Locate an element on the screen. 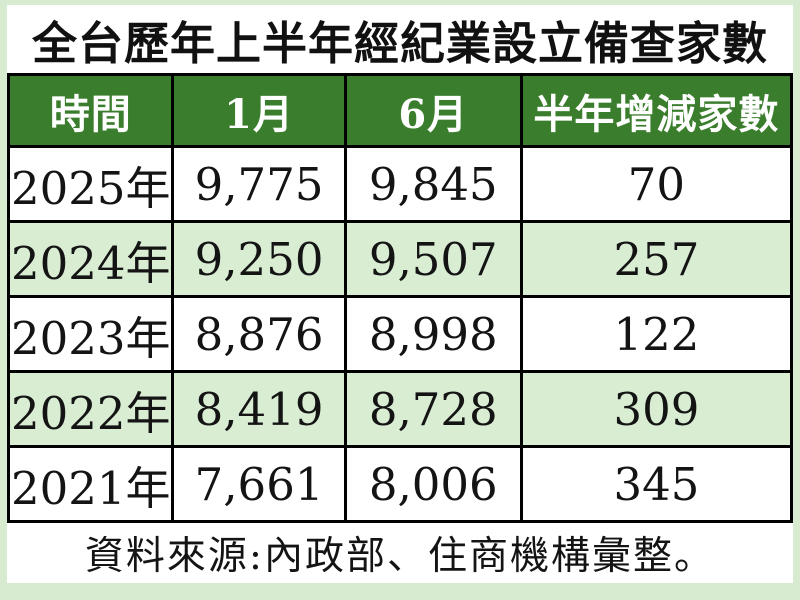 This screenshot has width=800, height=600. table-row-2021: 2021年 7,661 8,006 345 is located at coordinates (400, 484).